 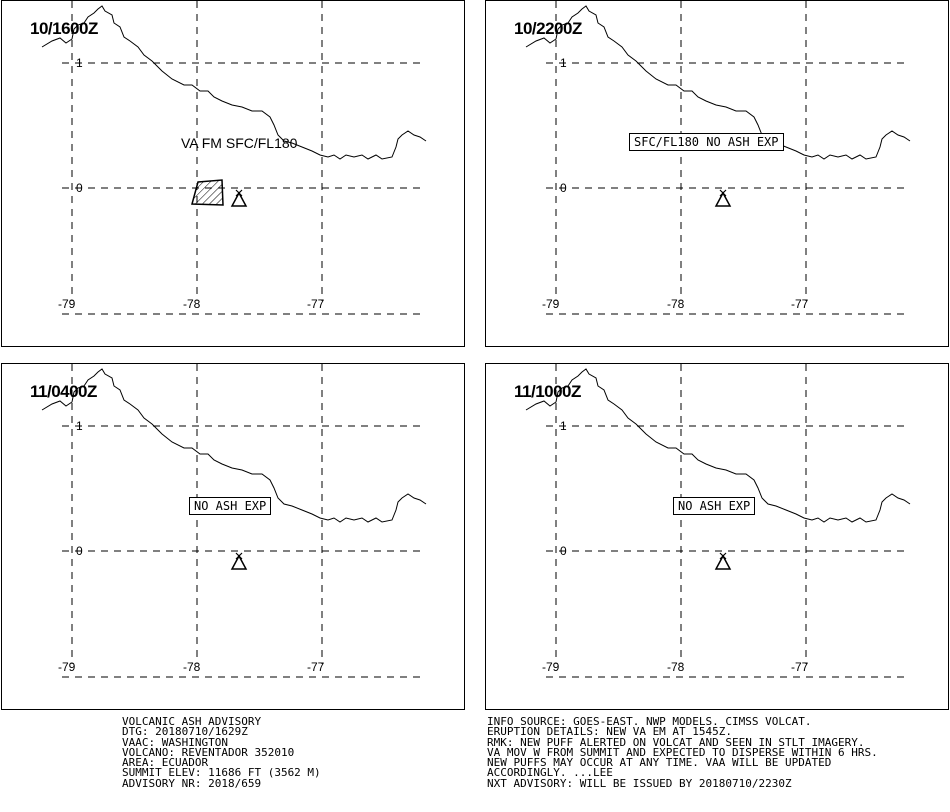 I want to click on ash-level-label: VA FM SFC/FL180, so click(x=239, y=143).